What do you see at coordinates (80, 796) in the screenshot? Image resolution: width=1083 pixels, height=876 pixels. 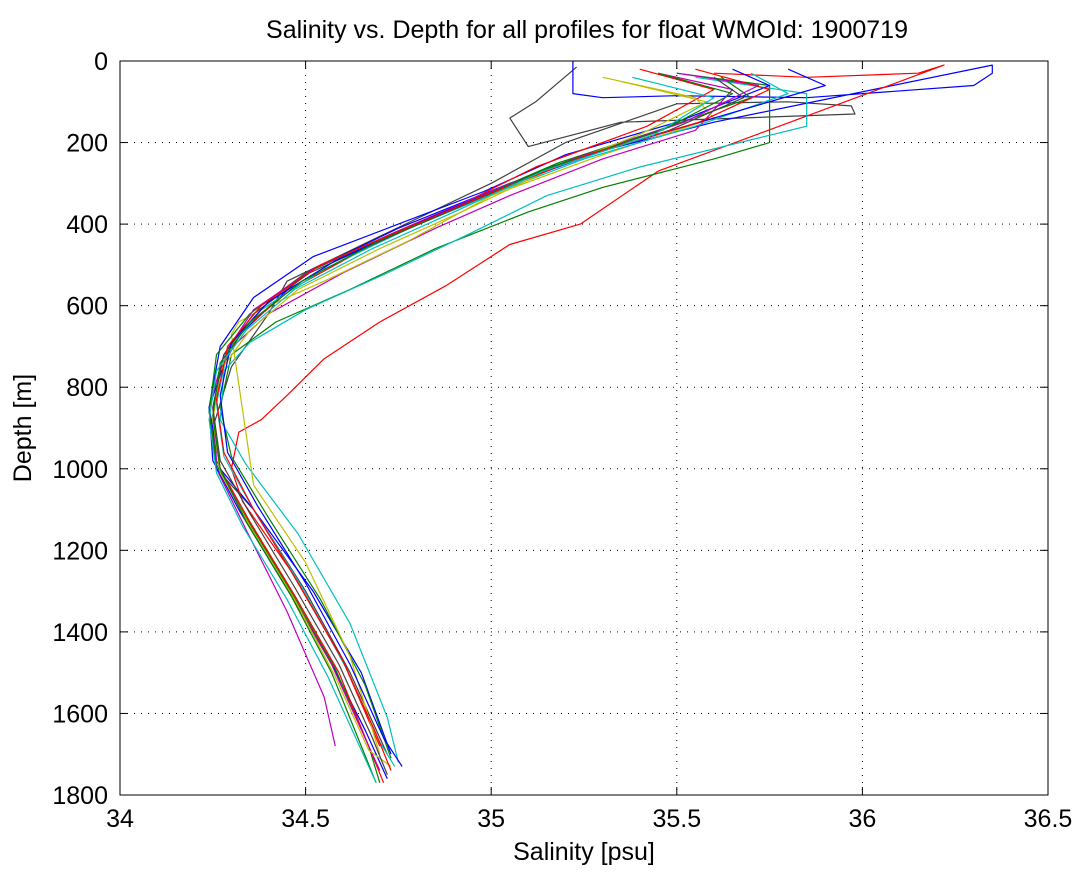 I see `y-tick-label: 1800` at bounding box center [80, 796].